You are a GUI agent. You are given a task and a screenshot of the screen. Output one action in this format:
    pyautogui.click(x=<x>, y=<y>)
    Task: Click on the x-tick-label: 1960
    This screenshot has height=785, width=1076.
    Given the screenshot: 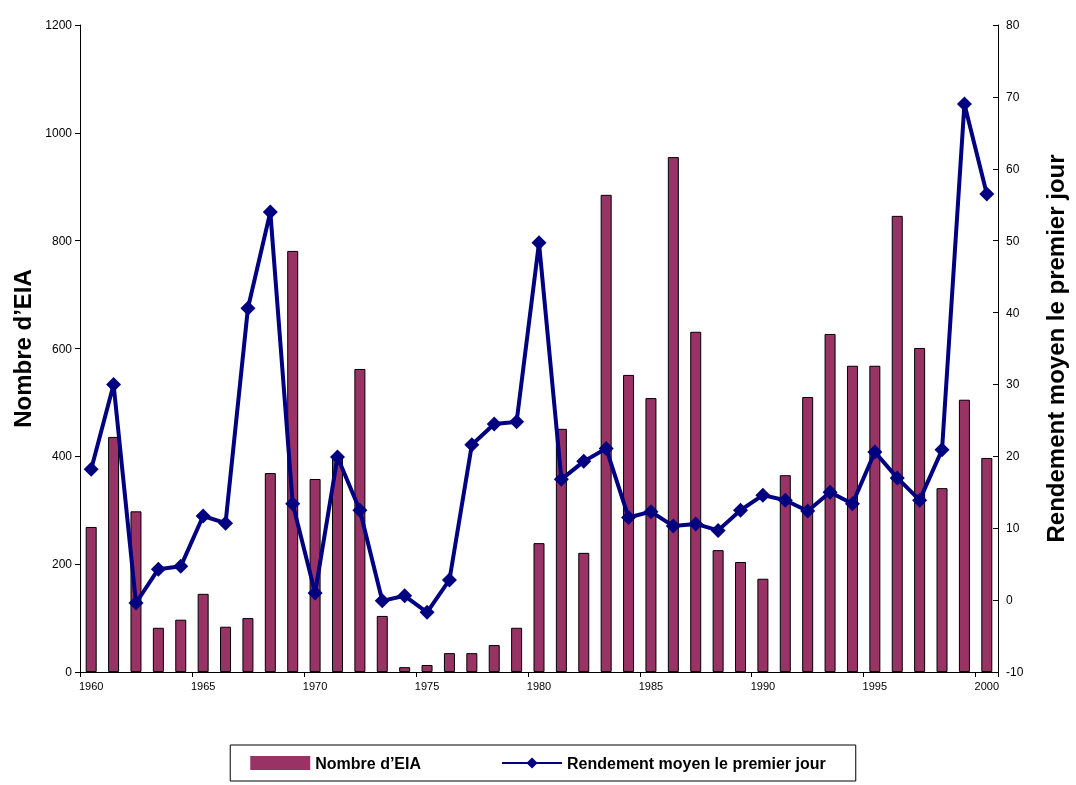 What is the action you would take?
    pyautogui.click(x=91, y=685)
    